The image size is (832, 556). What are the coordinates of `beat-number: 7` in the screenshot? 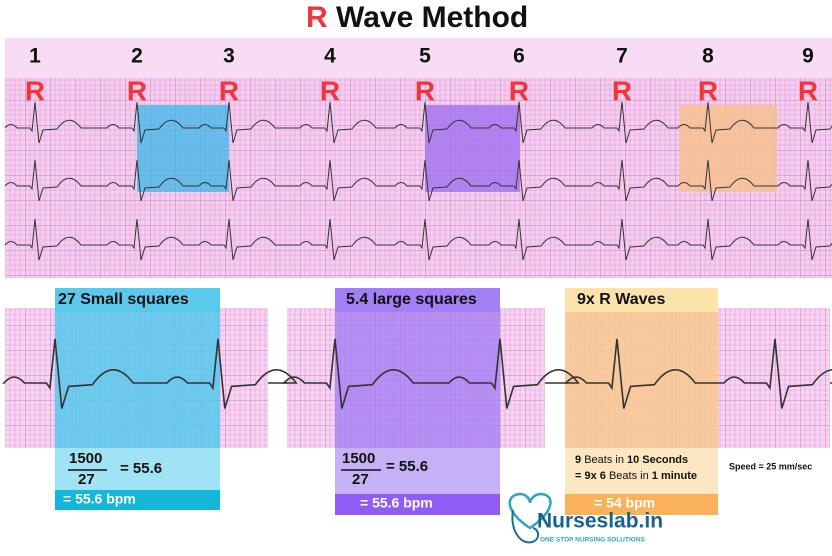 It's located at (622, 56).